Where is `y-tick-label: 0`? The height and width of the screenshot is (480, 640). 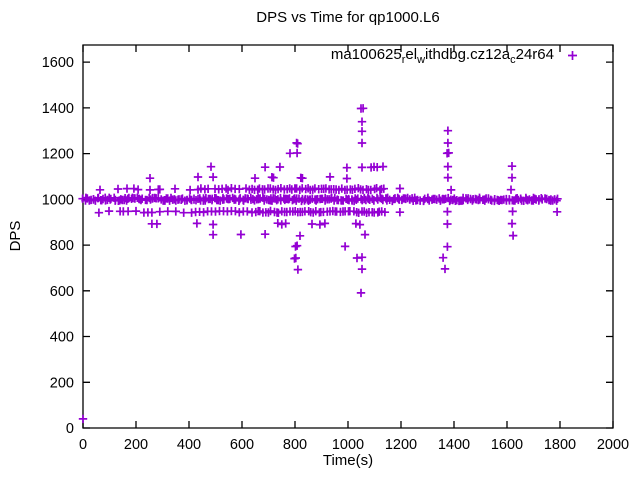 y-tick-label: 0 is located at coordinates (70, 429).